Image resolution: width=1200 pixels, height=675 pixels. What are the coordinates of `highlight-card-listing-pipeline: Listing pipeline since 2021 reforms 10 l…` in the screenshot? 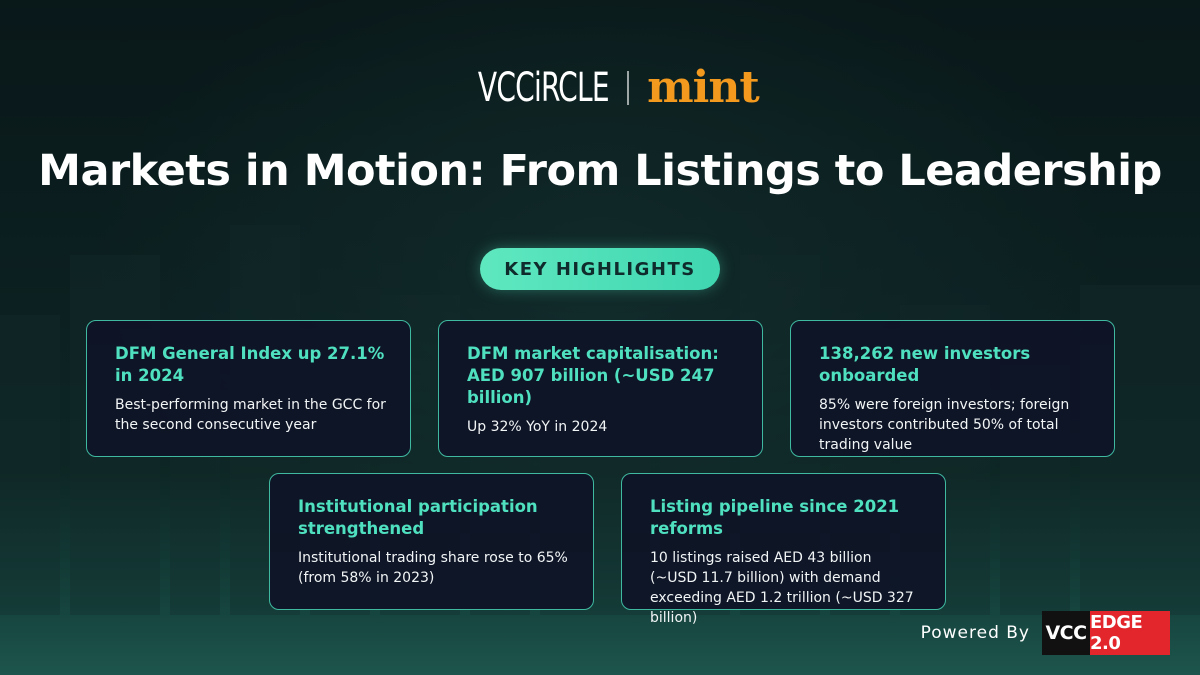 It's located at (783, 549).